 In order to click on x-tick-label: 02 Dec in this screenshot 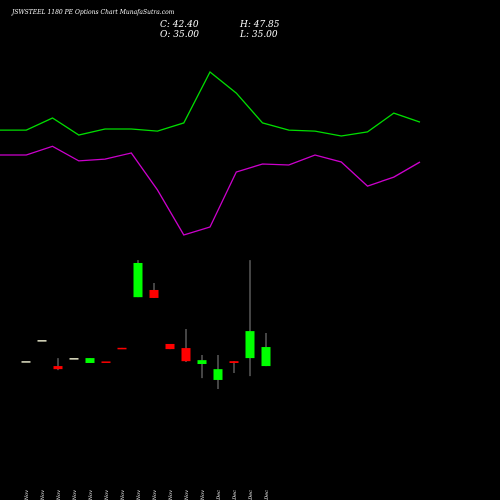, I will do `click(235, 495)`.